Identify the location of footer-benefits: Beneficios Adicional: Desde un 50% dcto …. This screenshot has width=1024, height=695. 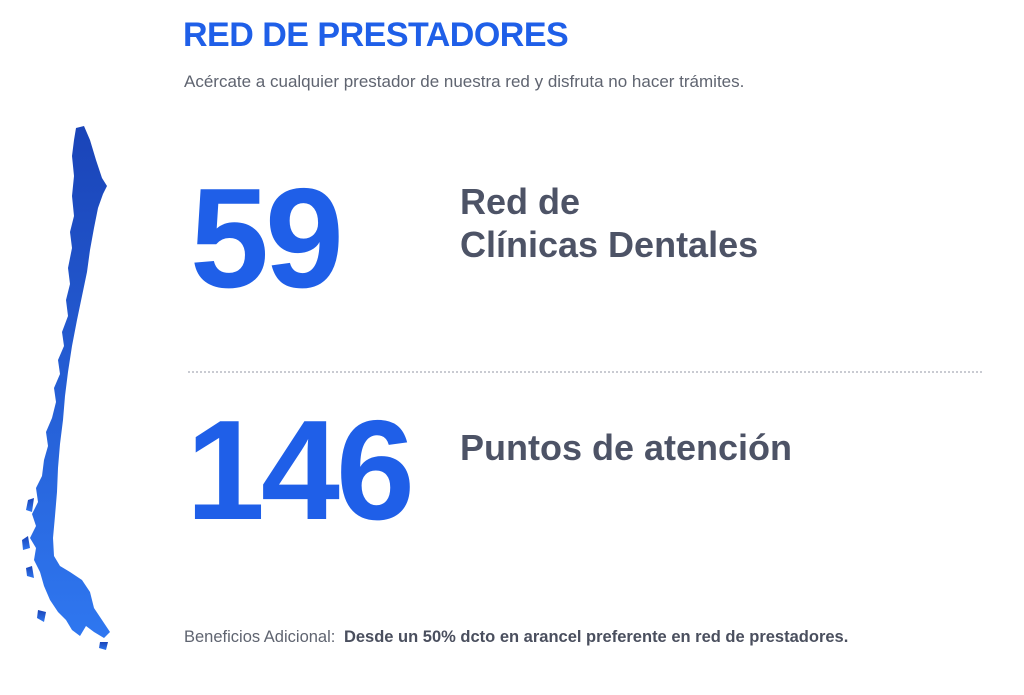
(516, 637).